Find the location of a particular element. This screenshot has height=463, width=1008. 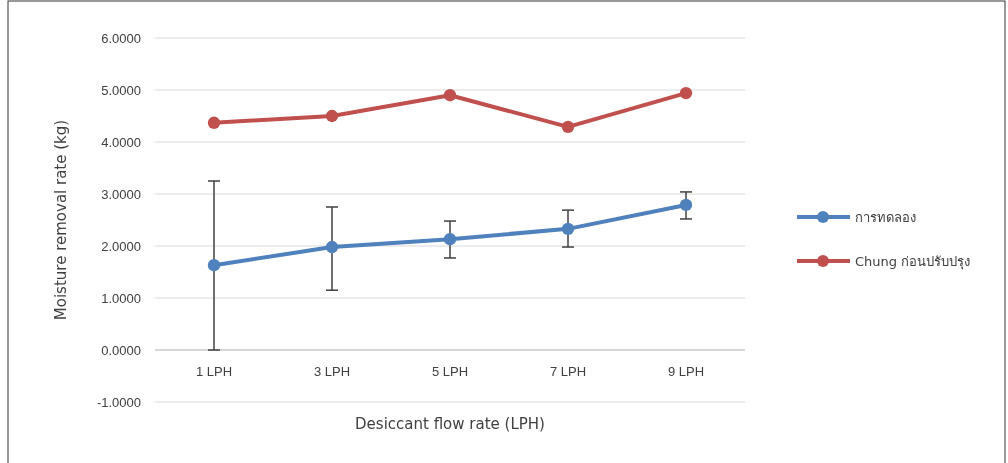

y-tick-label: 3.0000 is located at coordinates (121, 194).